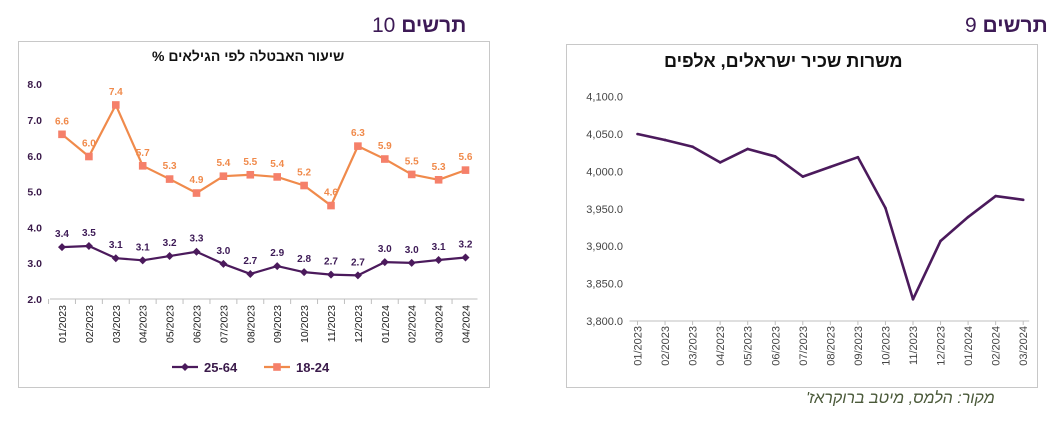  I want to click on unemployment-x-tick-label: 10/2023, so click(305, 324).